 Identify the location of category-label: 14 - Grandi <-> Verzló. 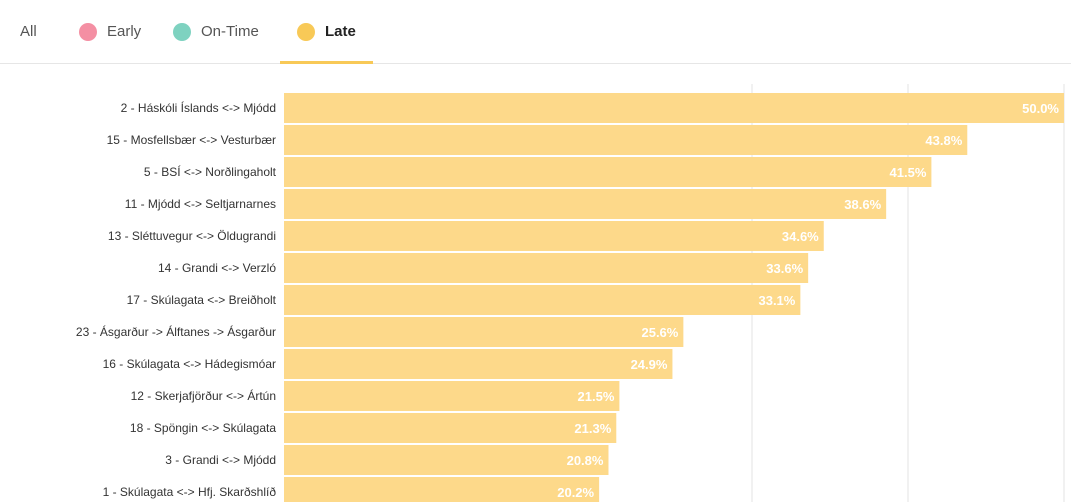
(217, 268).